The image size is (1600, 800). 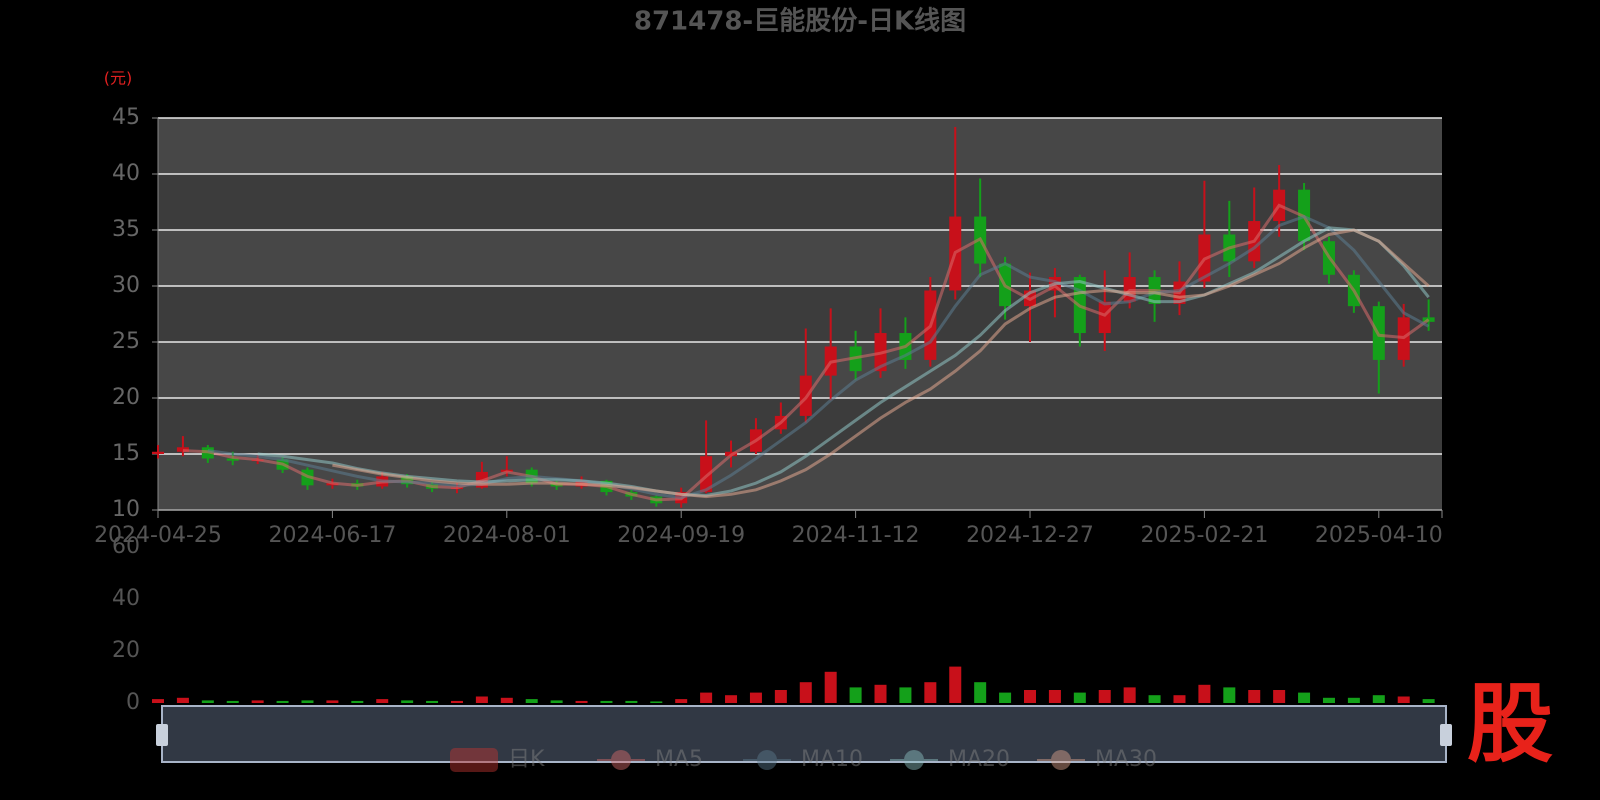 I want to click on legend-label: MA5, so click(x=679, y=759).